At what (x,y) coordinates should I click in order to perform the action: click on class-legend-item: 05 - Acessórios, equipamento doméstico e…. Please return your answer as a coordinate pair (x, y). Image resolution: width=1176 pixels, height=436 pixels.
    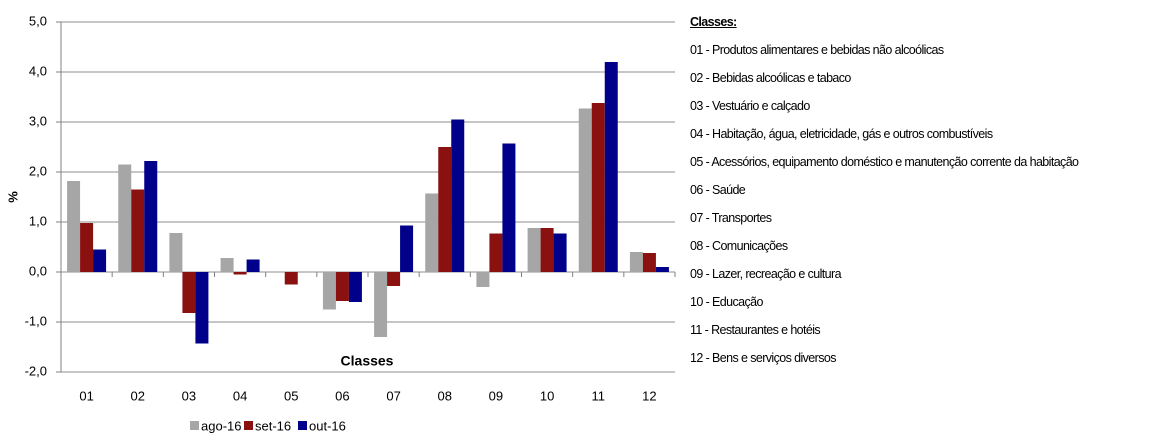
    Looking at the image, I should click on (884, 162).